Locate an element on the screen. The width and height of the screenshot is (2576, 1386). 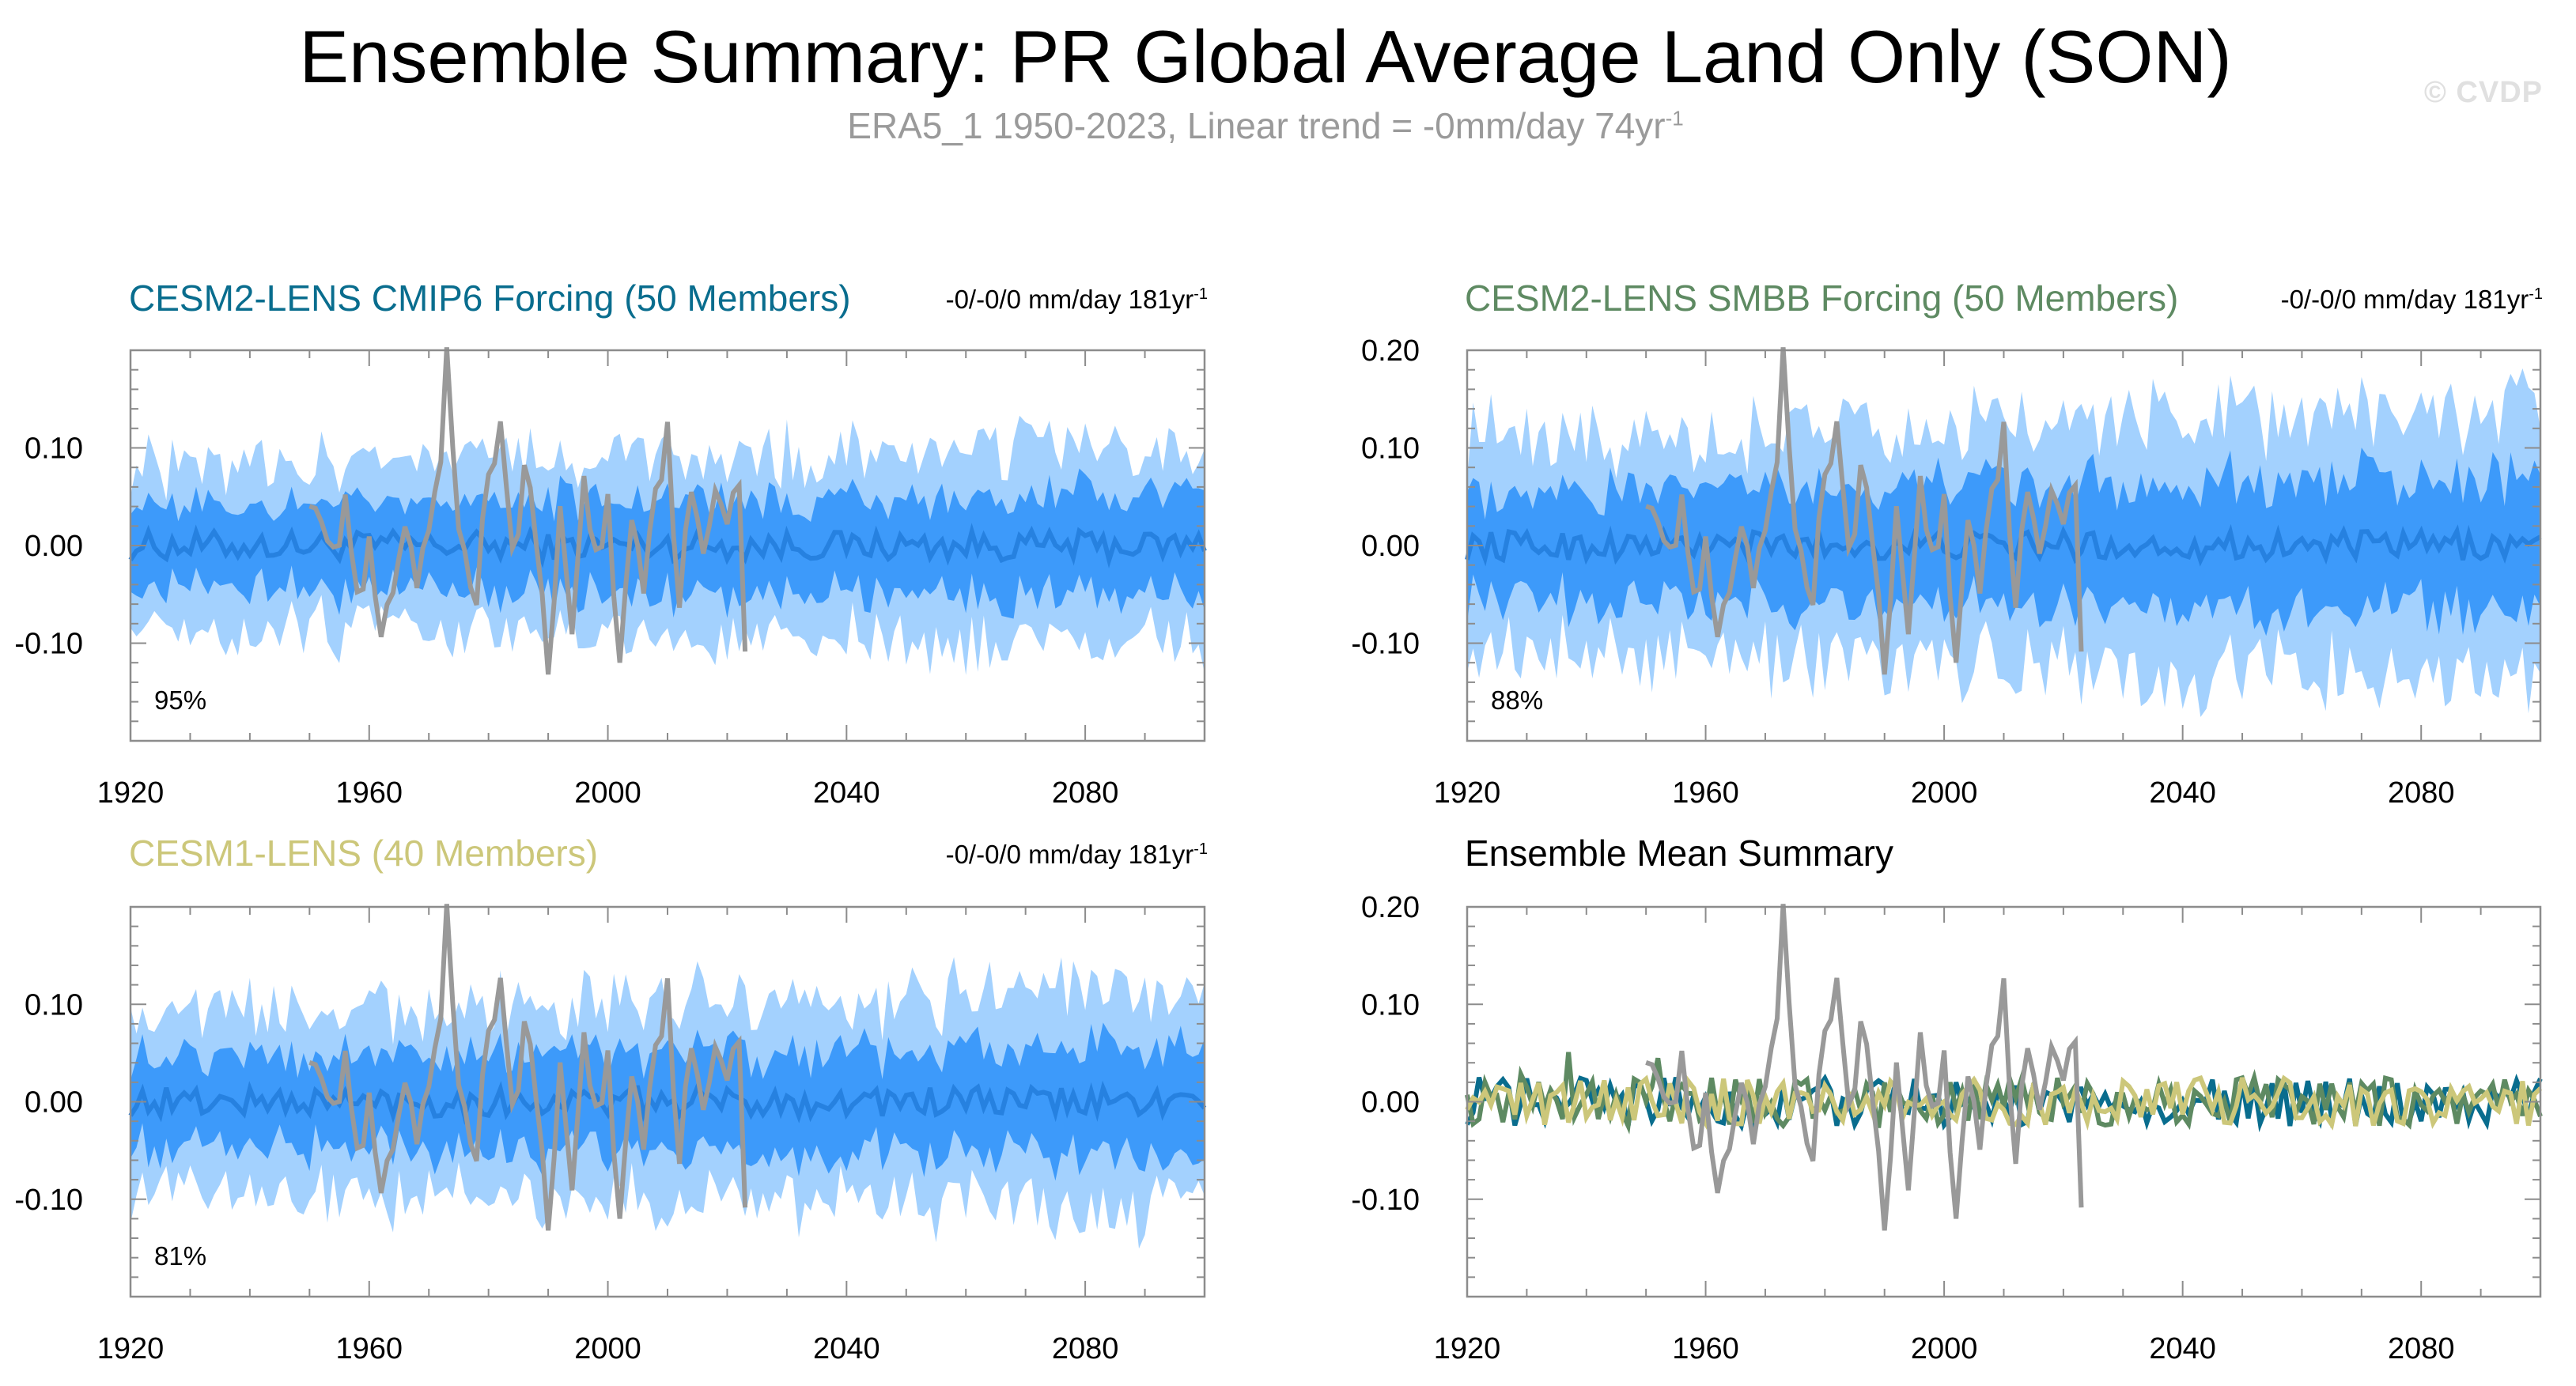
percent-label: 95% is located at coordinates (180, 700).